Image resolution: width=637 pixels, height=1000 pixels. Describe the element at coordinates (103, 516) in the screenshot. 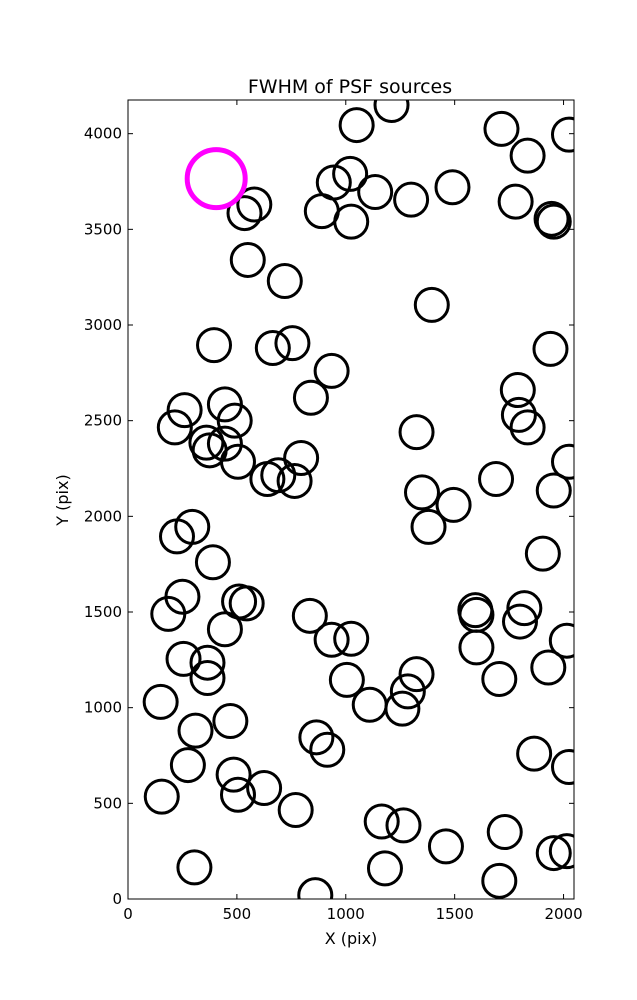

I see `y-tick-label: 2000` at that location.